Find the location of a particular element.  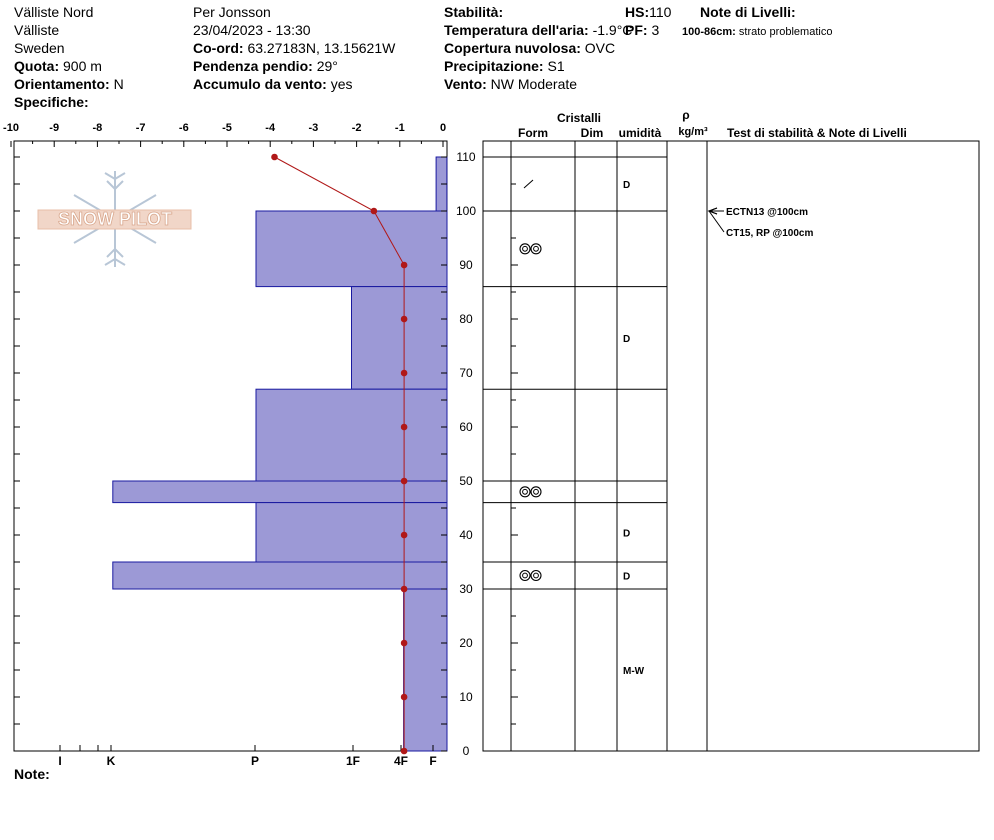

right-height-ticks is located at coordinates (514, 454).